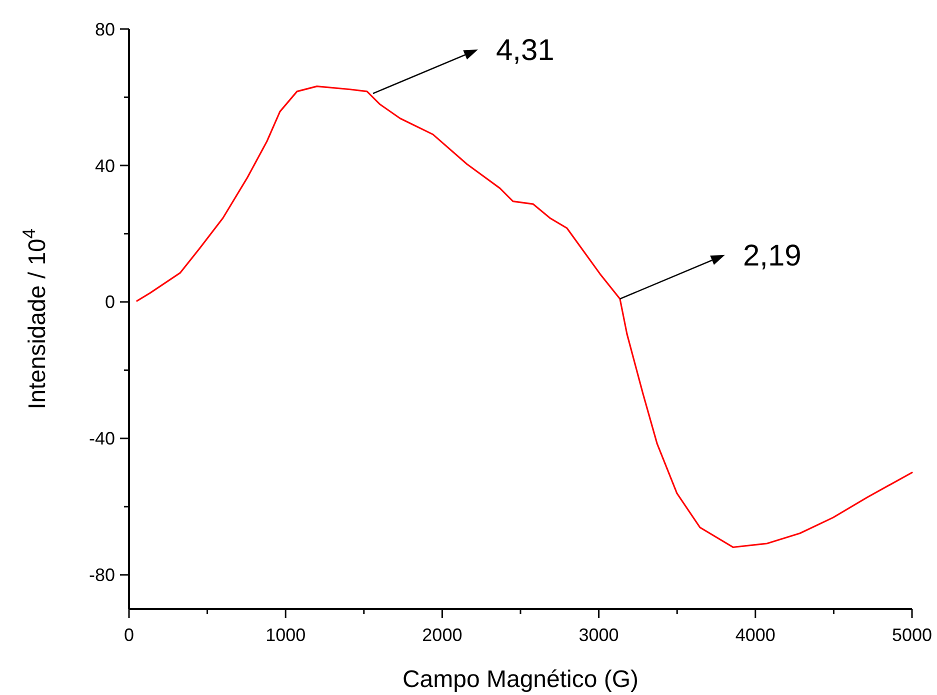 The width and height of the screenshot is (937, 695). What do you see at coordinates (286, 635) in the screenshot?
I see `x-tick-label: 1000` at bounding box center [286, 635].